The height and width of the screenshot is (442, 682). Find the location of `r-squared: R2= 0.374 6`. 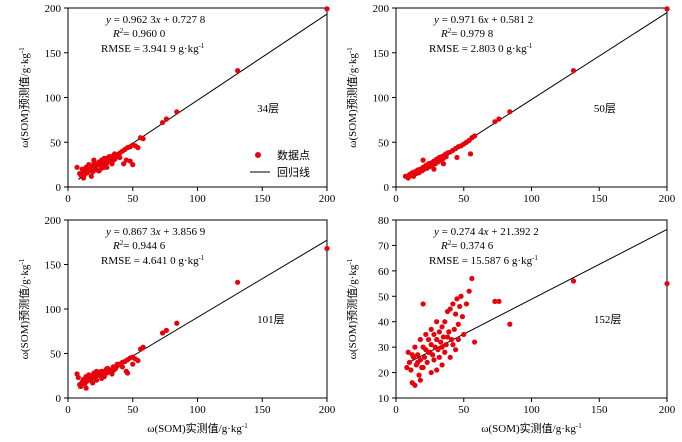

r-squared: R2= 0.374 6 is located at coordinates (467, 245).